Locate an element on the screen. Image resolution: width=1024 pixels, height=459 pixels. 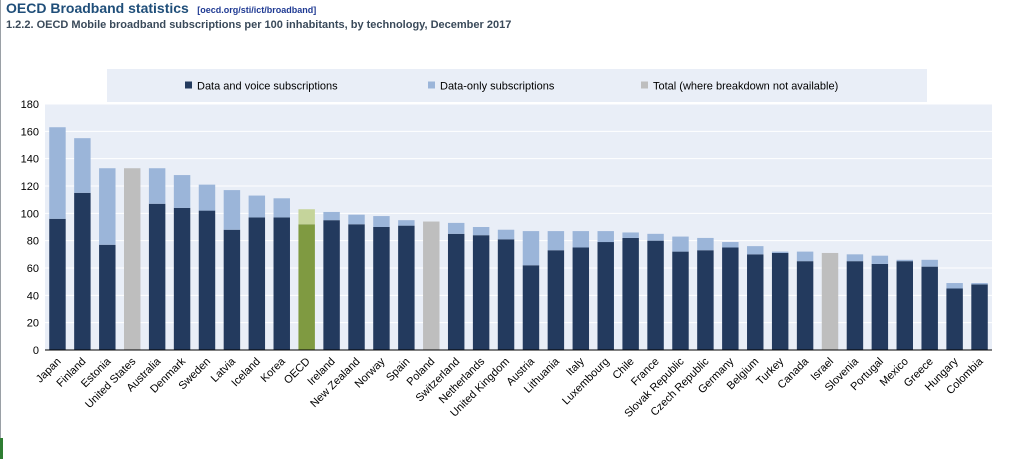
y-tick-label: 0 is located at coordinates (36, 351).